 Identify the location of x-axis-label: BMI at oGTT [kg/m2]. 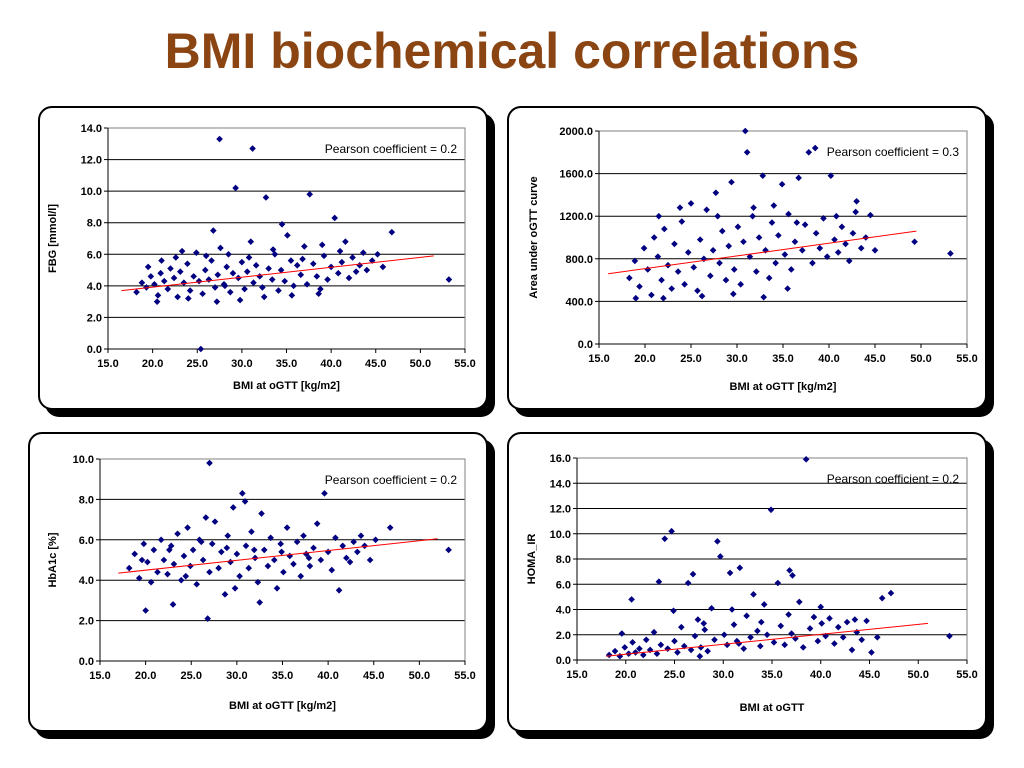
(783, 387).